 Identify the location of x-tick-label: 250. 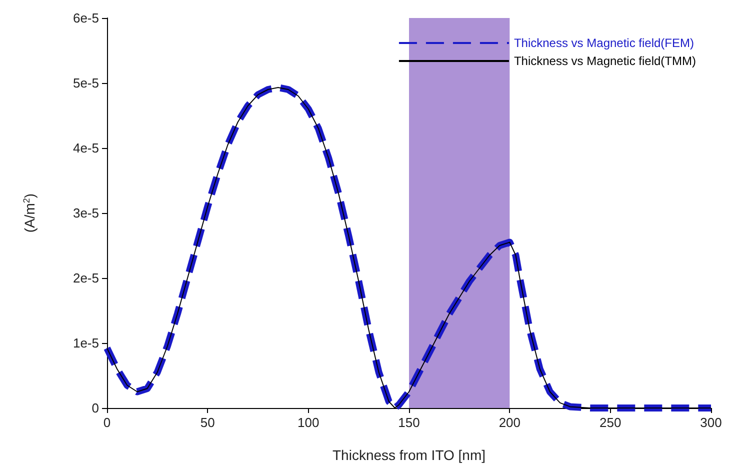
(610, 422).